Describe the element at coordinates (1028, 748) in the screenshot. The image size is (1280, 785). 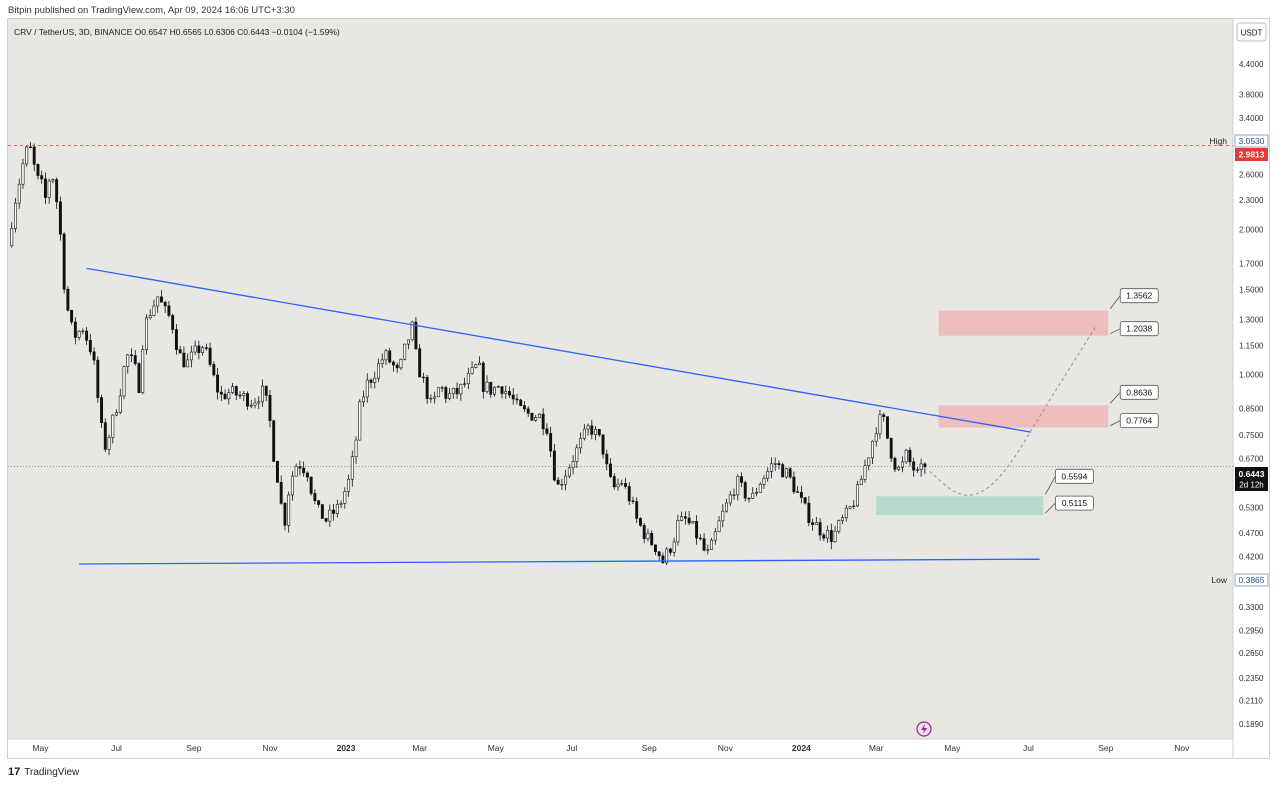
I see `time-tick-label: Jul` at that location.